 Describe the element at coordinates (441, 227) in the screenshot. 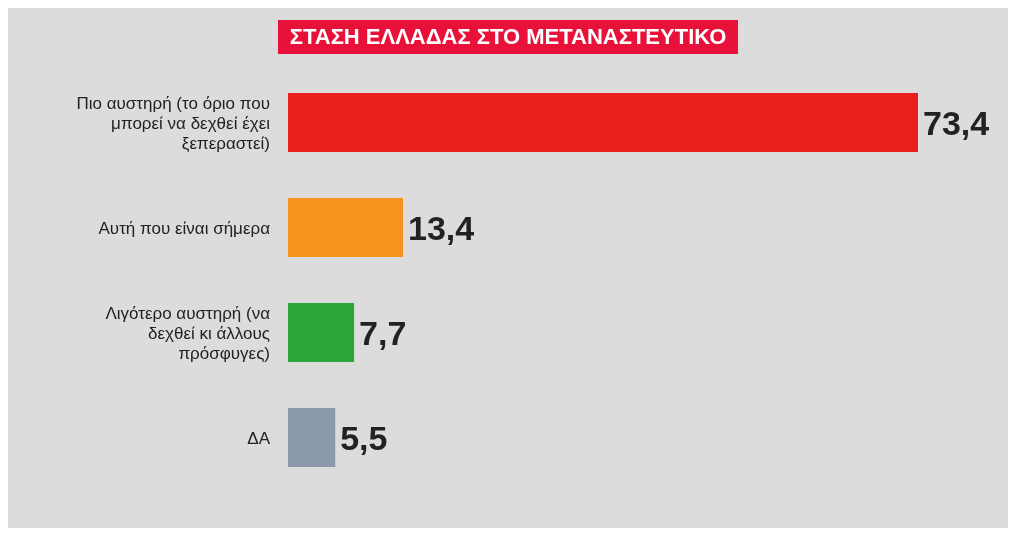

I see `data-label: 13,4` at that location.